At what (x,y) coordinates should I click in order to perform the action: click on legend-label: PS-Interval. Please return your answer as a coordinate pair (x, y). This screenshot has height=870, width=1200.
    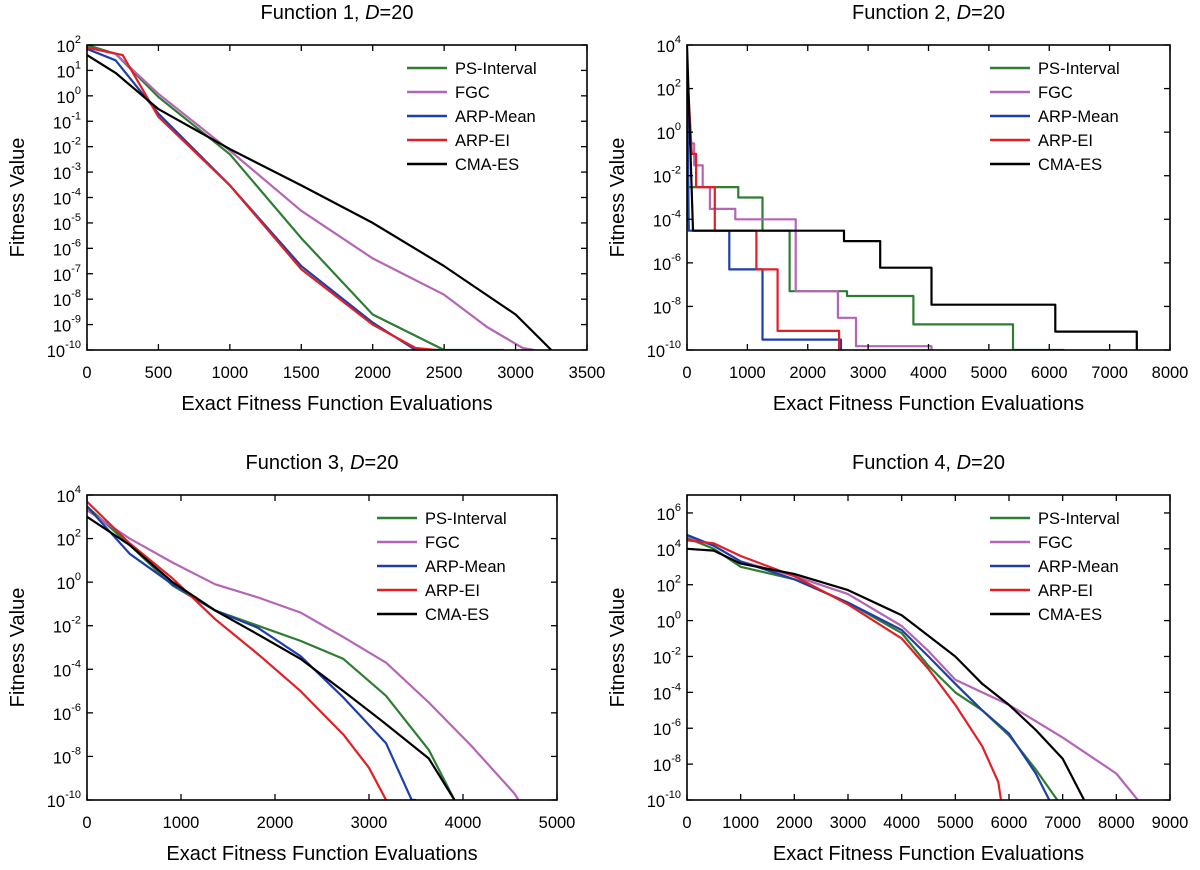
    Looking at the image, I should click on (466, 519).